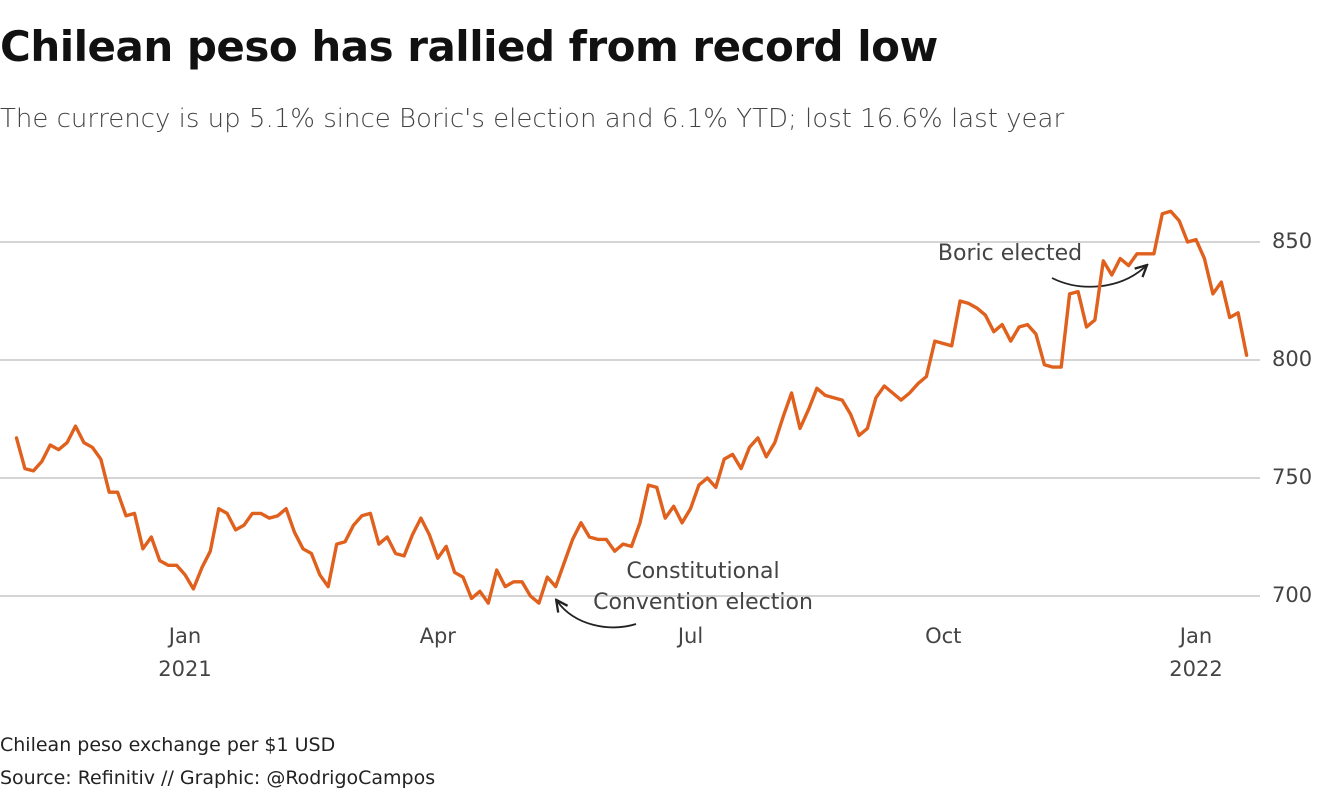  I want to click on x-tick-label: Oct, so click(943, 636).